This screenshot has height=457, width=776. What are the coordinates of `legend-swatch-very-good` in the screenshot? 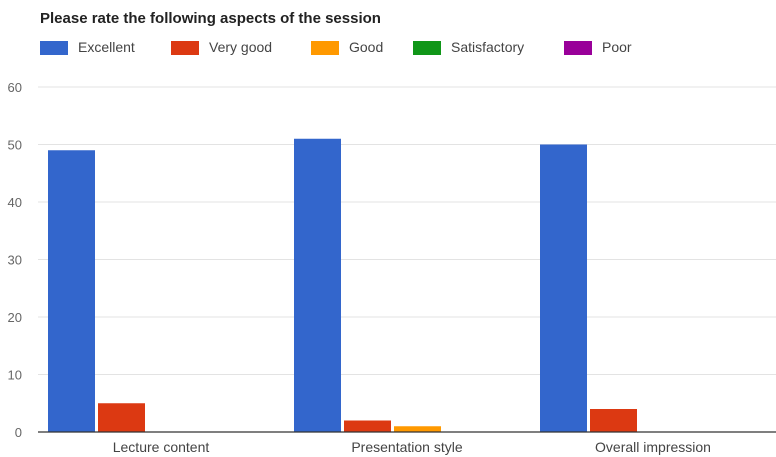 It's located at (185, 48).